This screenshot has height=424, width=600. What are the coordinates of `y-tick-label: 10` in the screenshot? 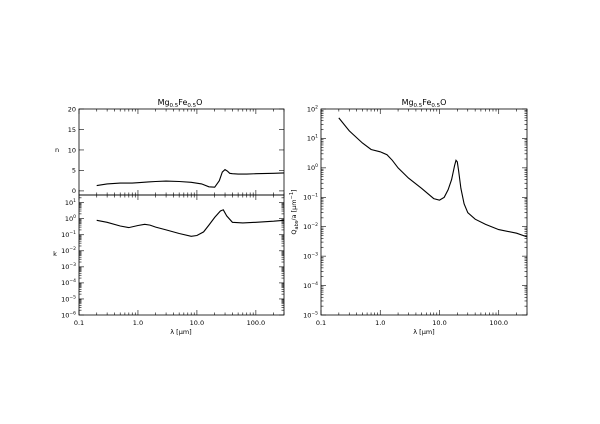 It's located at (72, 150).